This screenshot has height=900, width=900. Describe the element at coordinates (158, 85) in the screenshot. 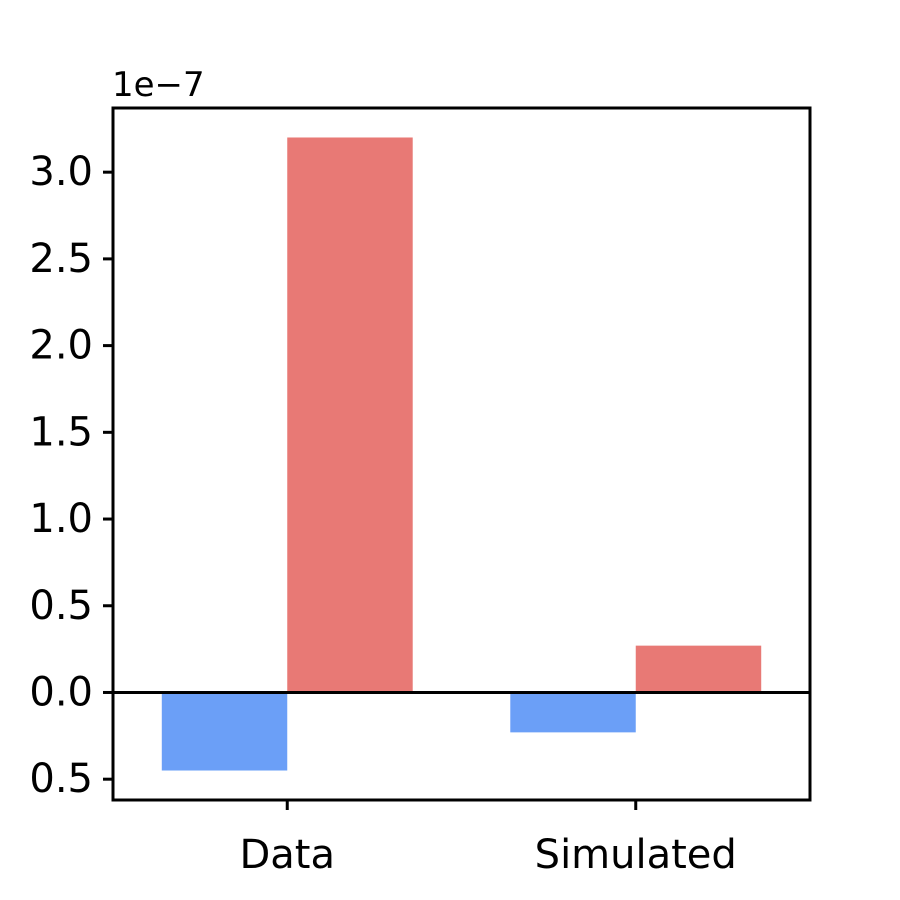

I see `y-axis-offset-label: 1e−7` at that location.